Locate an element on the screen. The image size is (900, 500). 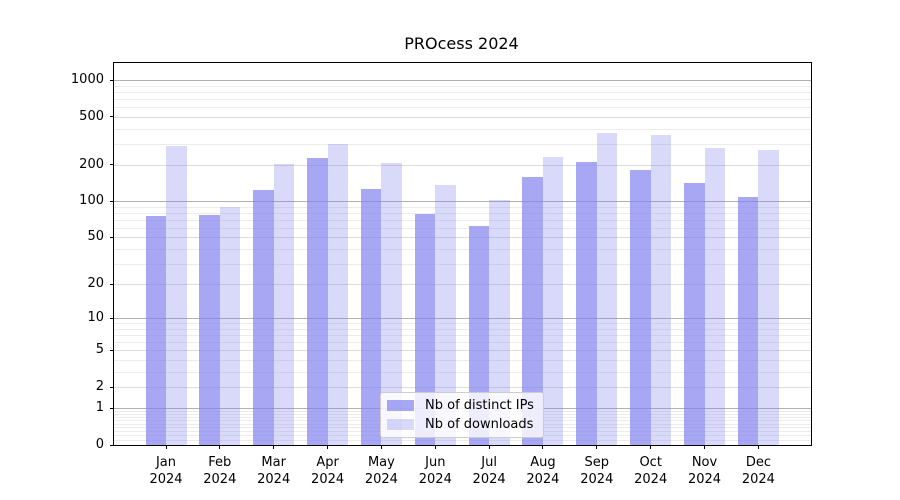
x-tick-label: Apr 2024 is located at coordinates (328, 471).